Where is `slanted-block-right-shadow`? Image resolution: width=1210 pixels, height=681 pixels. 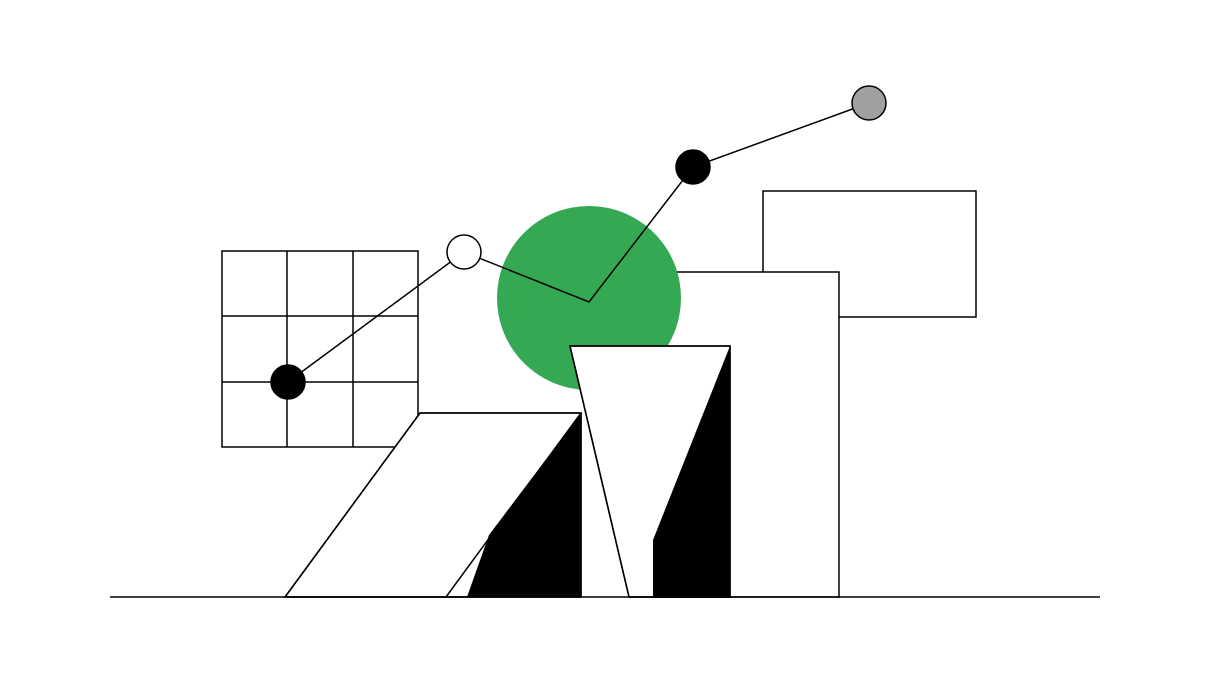
slanted-block-right-shadow is located at coordinates (691, 471).